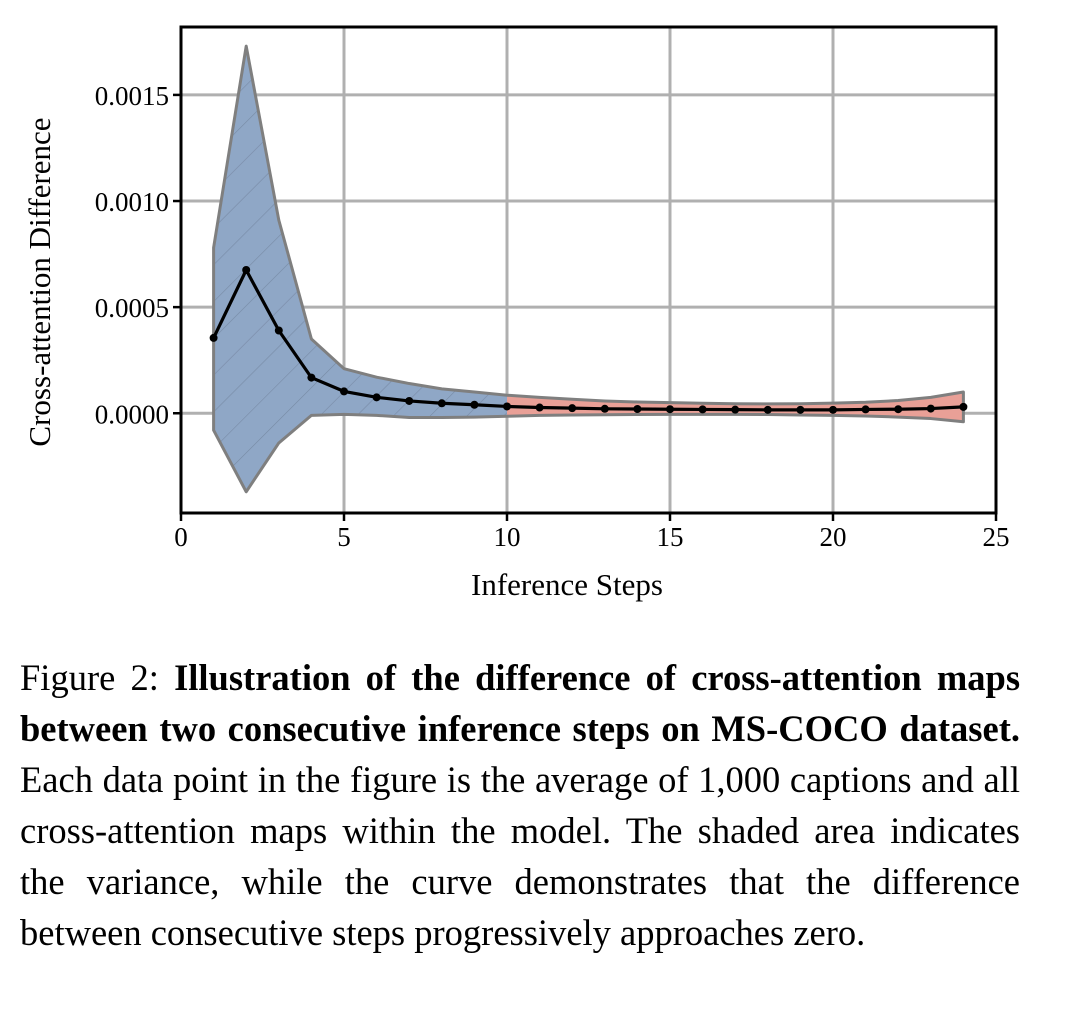 The width and height of the screenshot is (1090, 1026). I want to click on x-axis-label: Inference Steps, so click(567, 584).